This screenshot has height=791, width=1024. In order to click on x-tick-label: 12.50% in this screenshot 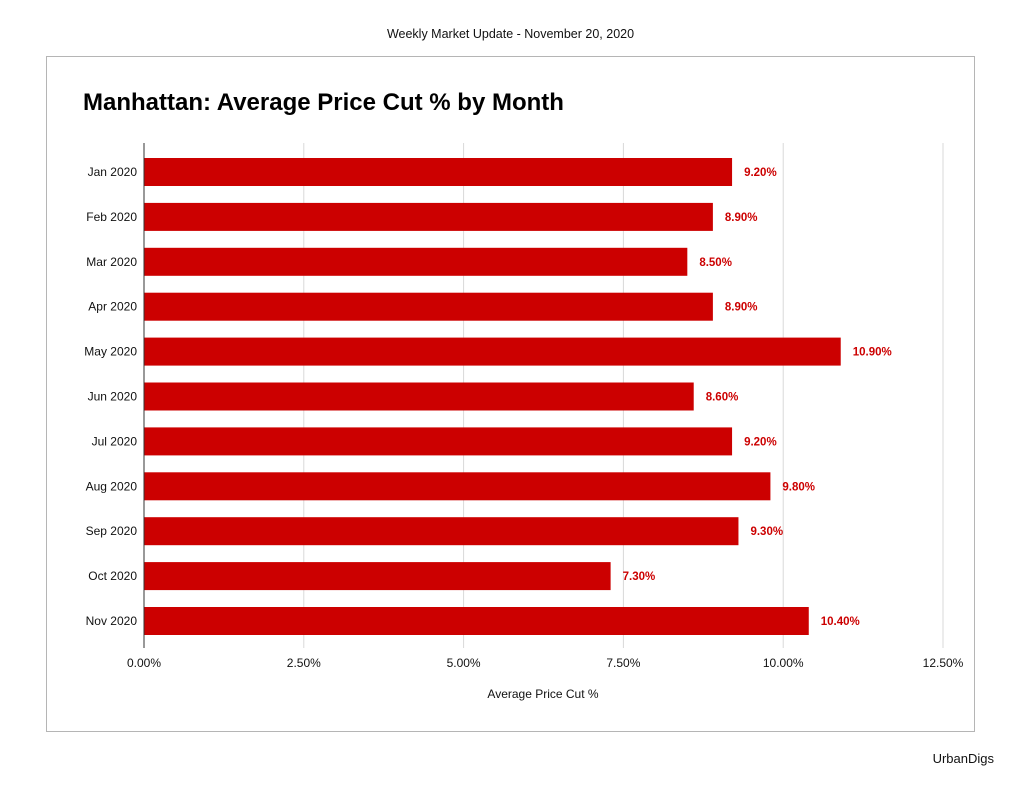, I will do `click(943, 663)`.